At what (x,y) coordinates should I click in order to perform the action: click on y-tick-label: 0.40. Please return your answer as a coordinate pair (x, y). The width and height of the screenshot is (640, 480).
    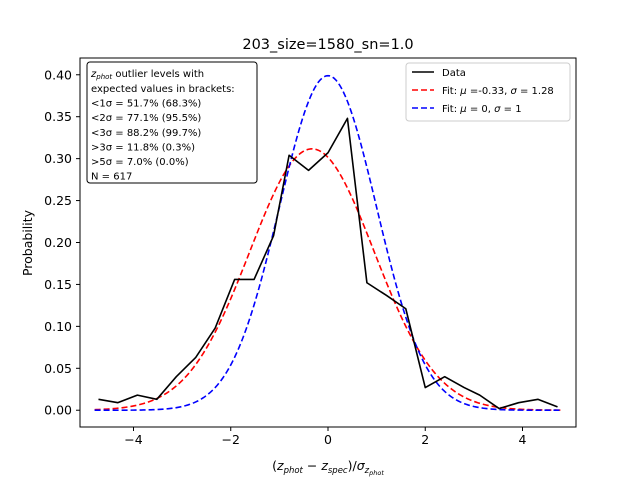
    Looking at the image, I should click on (58, 74).